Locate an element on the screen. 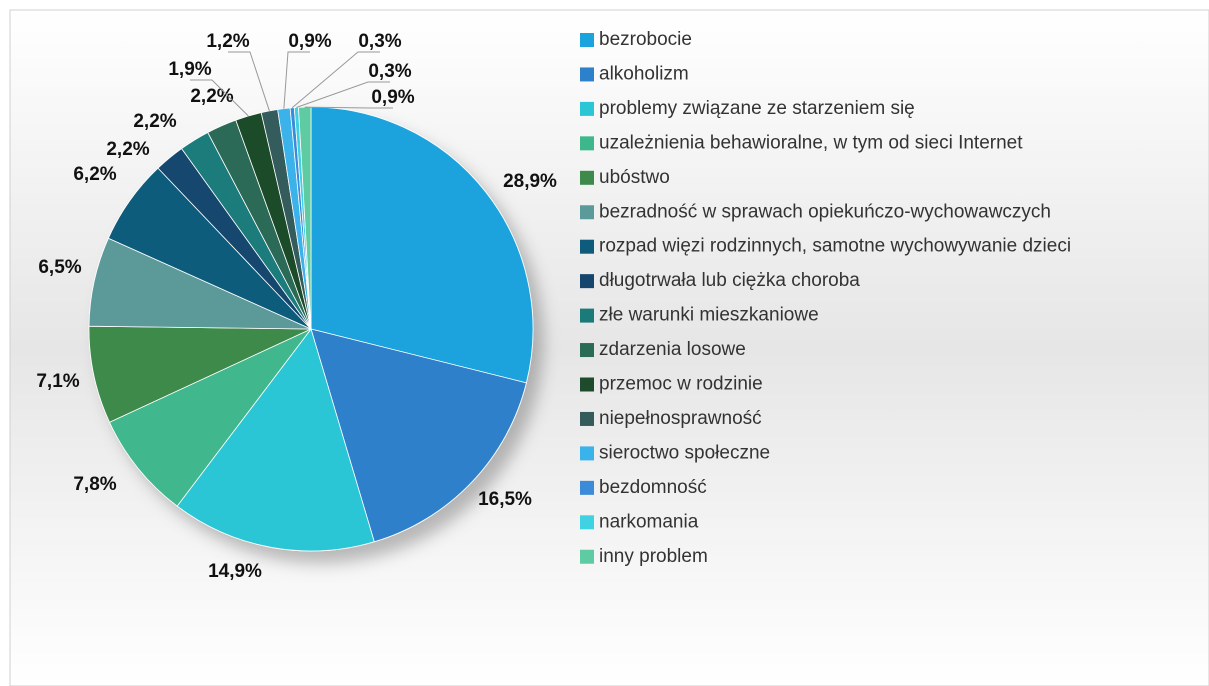 The width and height of the screenshot is (1209, 686). data-label: 14,9% is located at coordinates (235, 571).